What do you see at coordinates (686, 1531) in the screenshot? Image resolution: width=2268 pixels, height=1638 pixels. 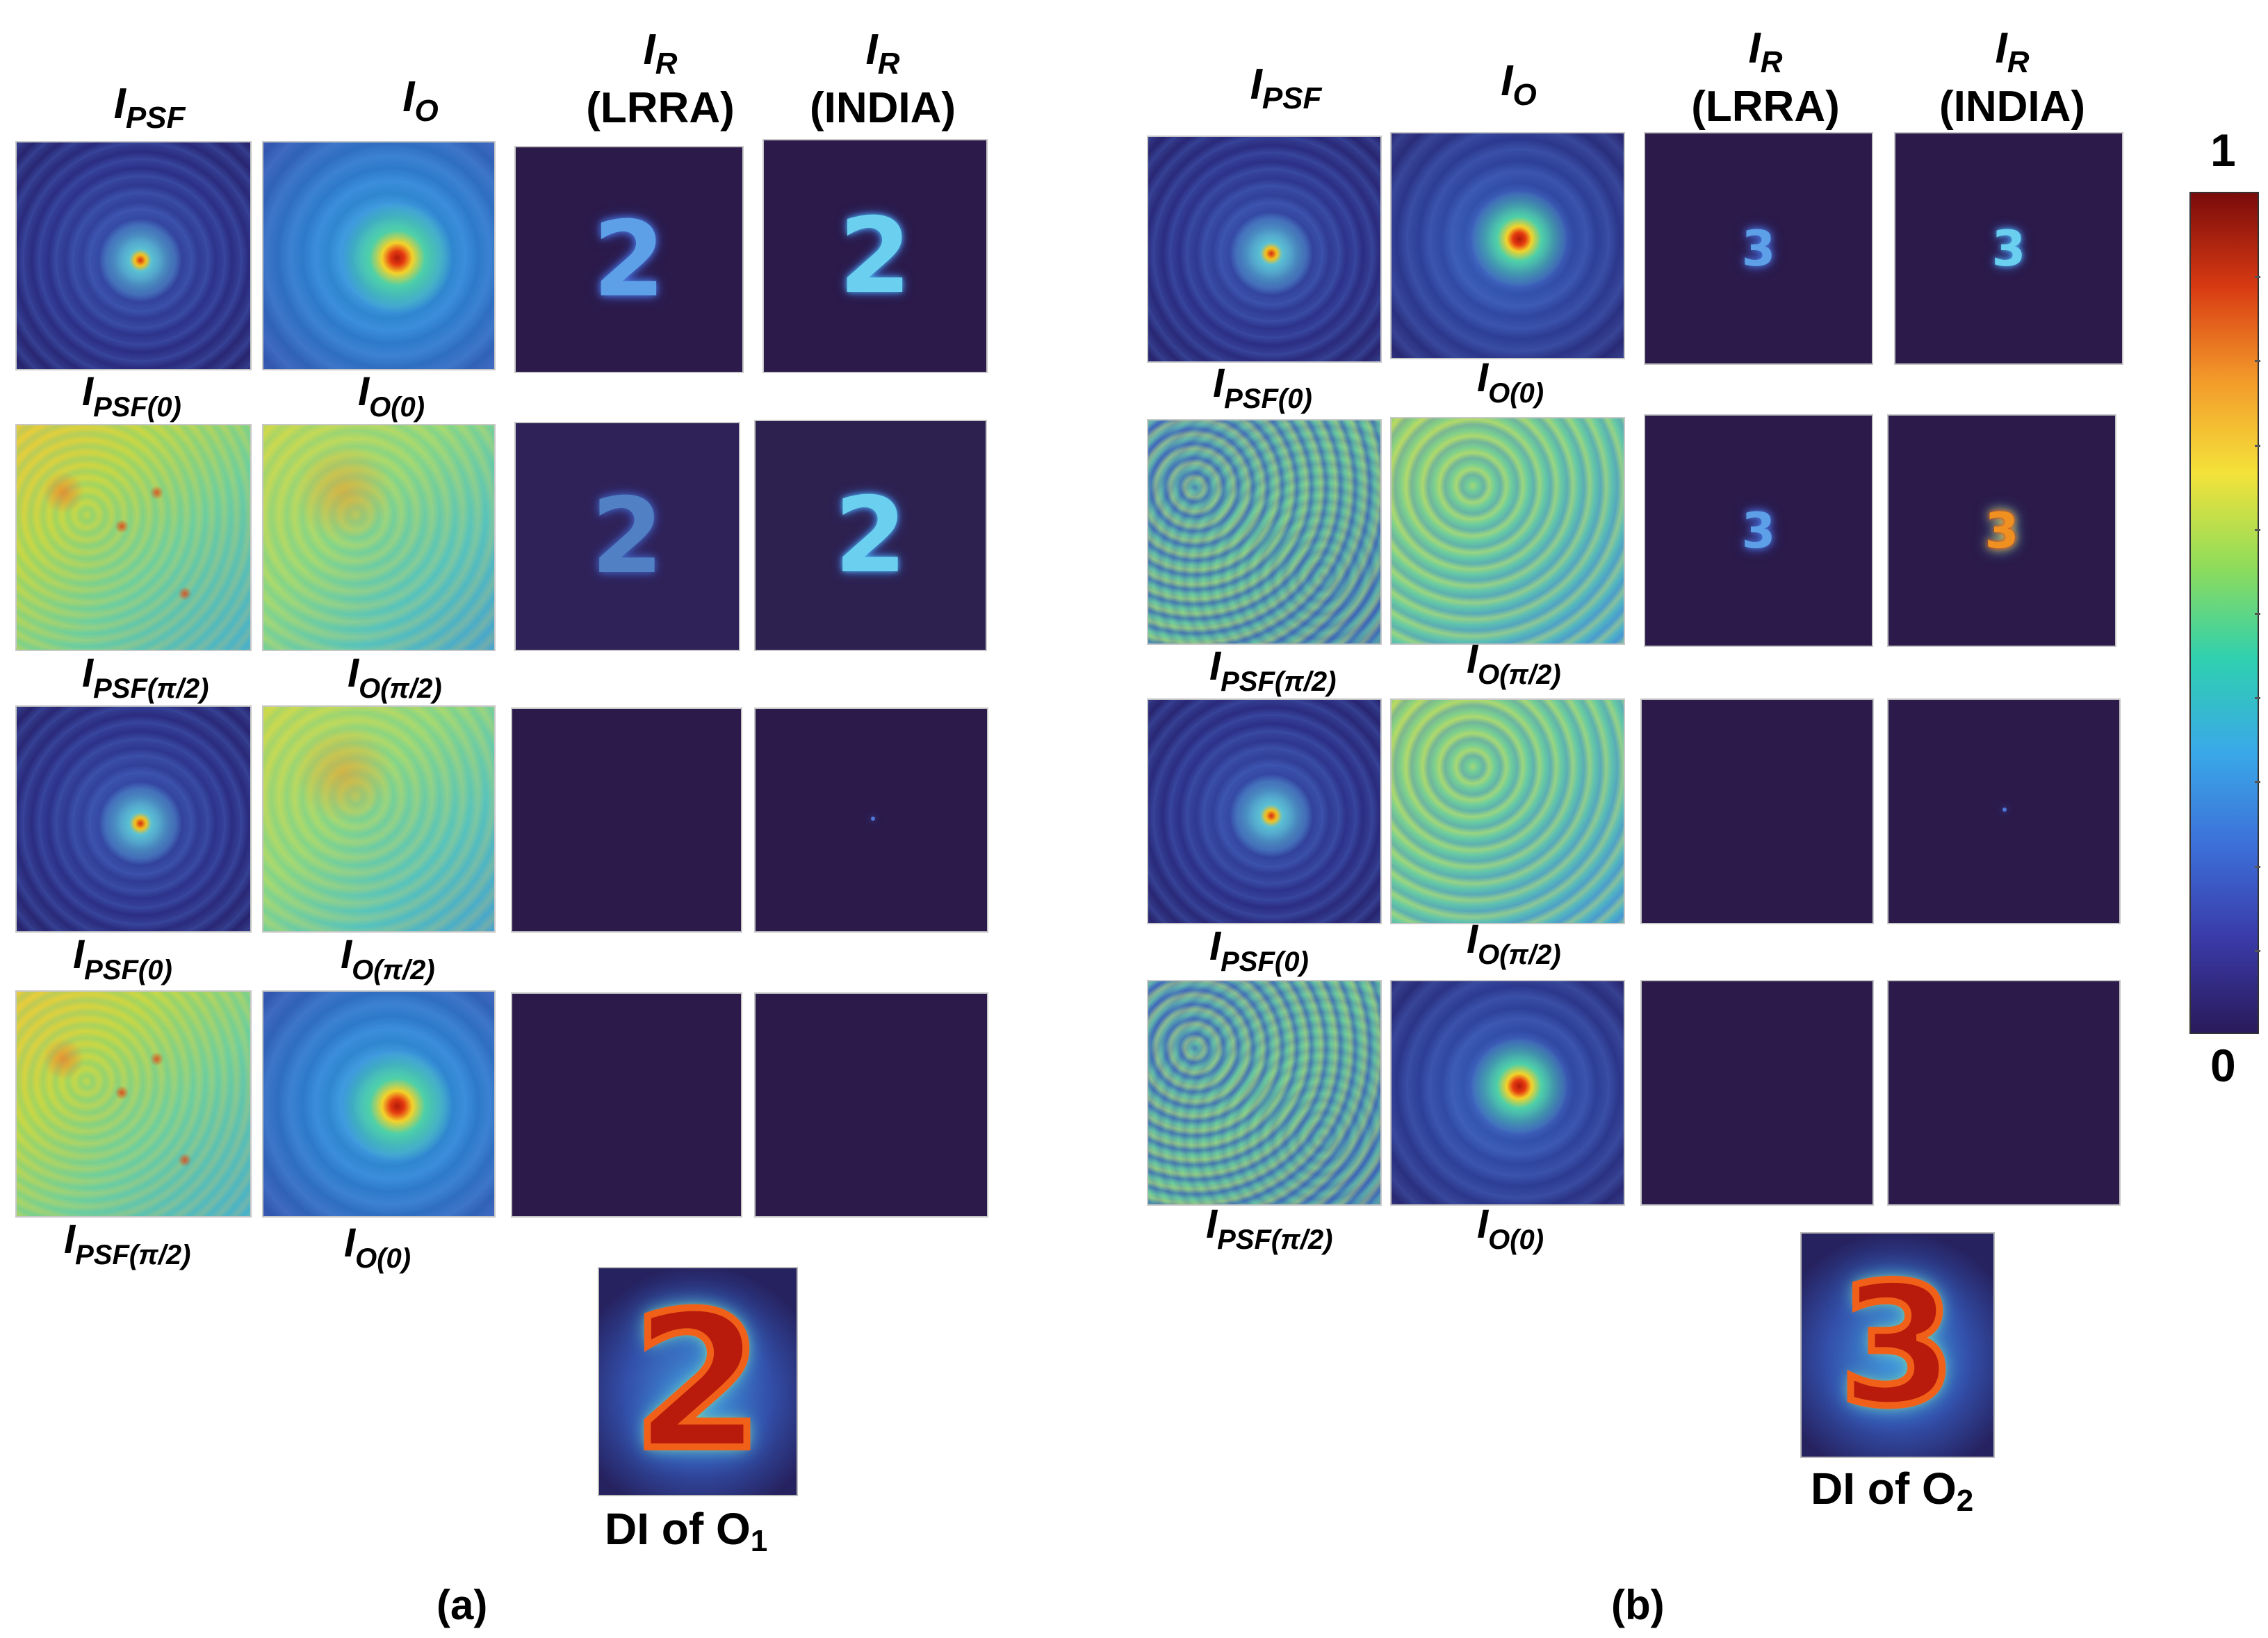 I see `direct-image-label: DI of O1` at bounding box center [686, 1531].